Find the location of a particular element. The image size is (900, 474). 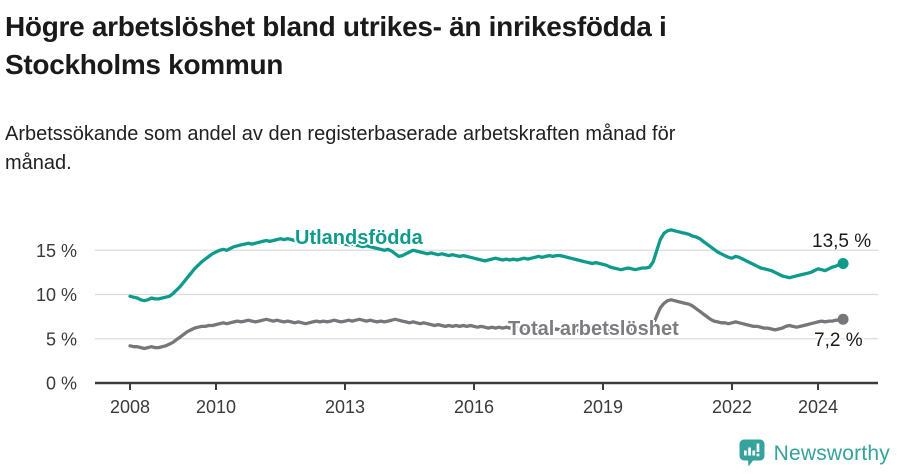

end-value-label-total: 7,2 % is located at coordinates (838, 340).